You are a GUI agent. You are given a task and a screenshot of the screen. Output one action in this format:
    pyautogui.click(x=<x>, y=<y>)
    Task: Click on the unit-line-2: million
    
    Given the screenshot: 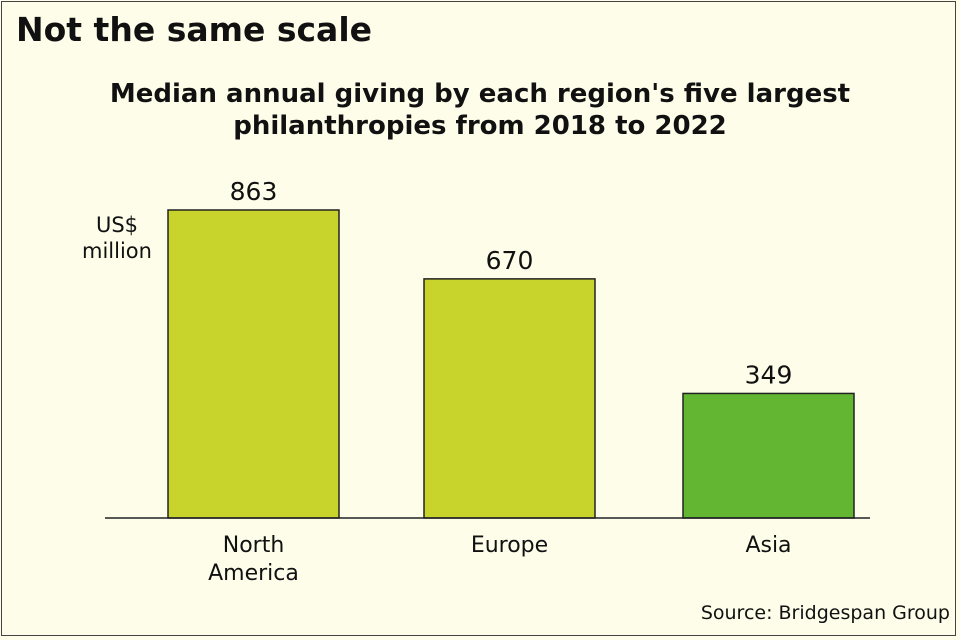 What is the action you would take?
    pyautogui.click(x=117, y=251)
    